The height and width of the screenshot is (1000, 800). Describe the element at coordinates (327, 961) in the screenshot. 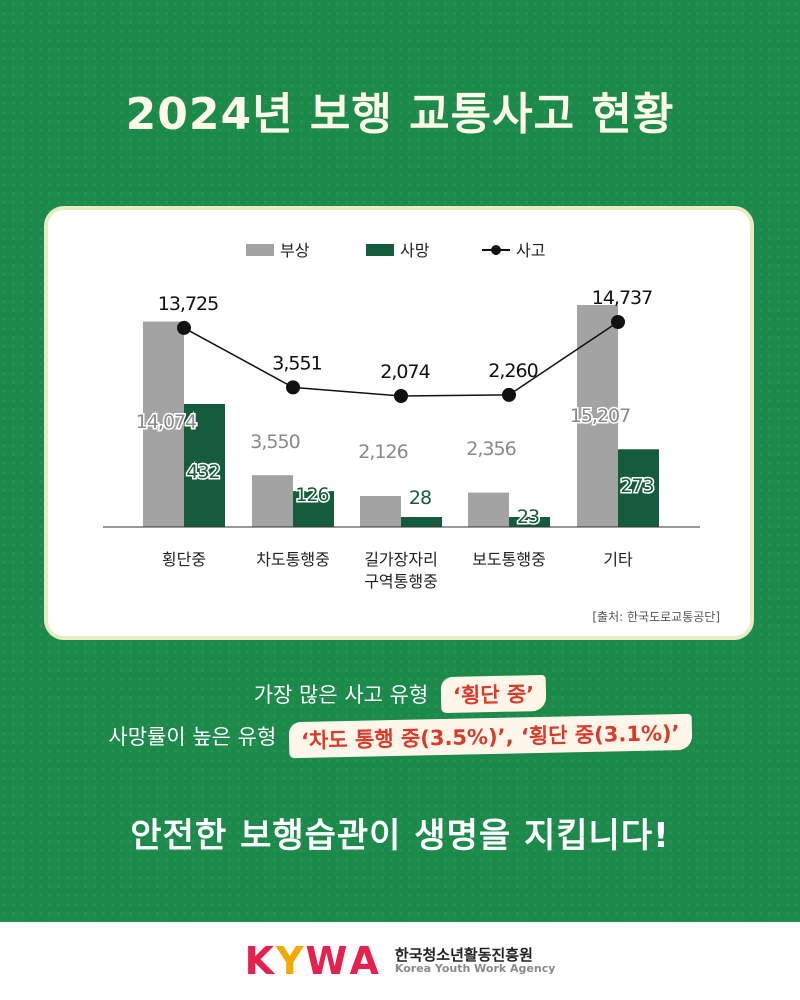

I see `logo-letter: W` at that location.